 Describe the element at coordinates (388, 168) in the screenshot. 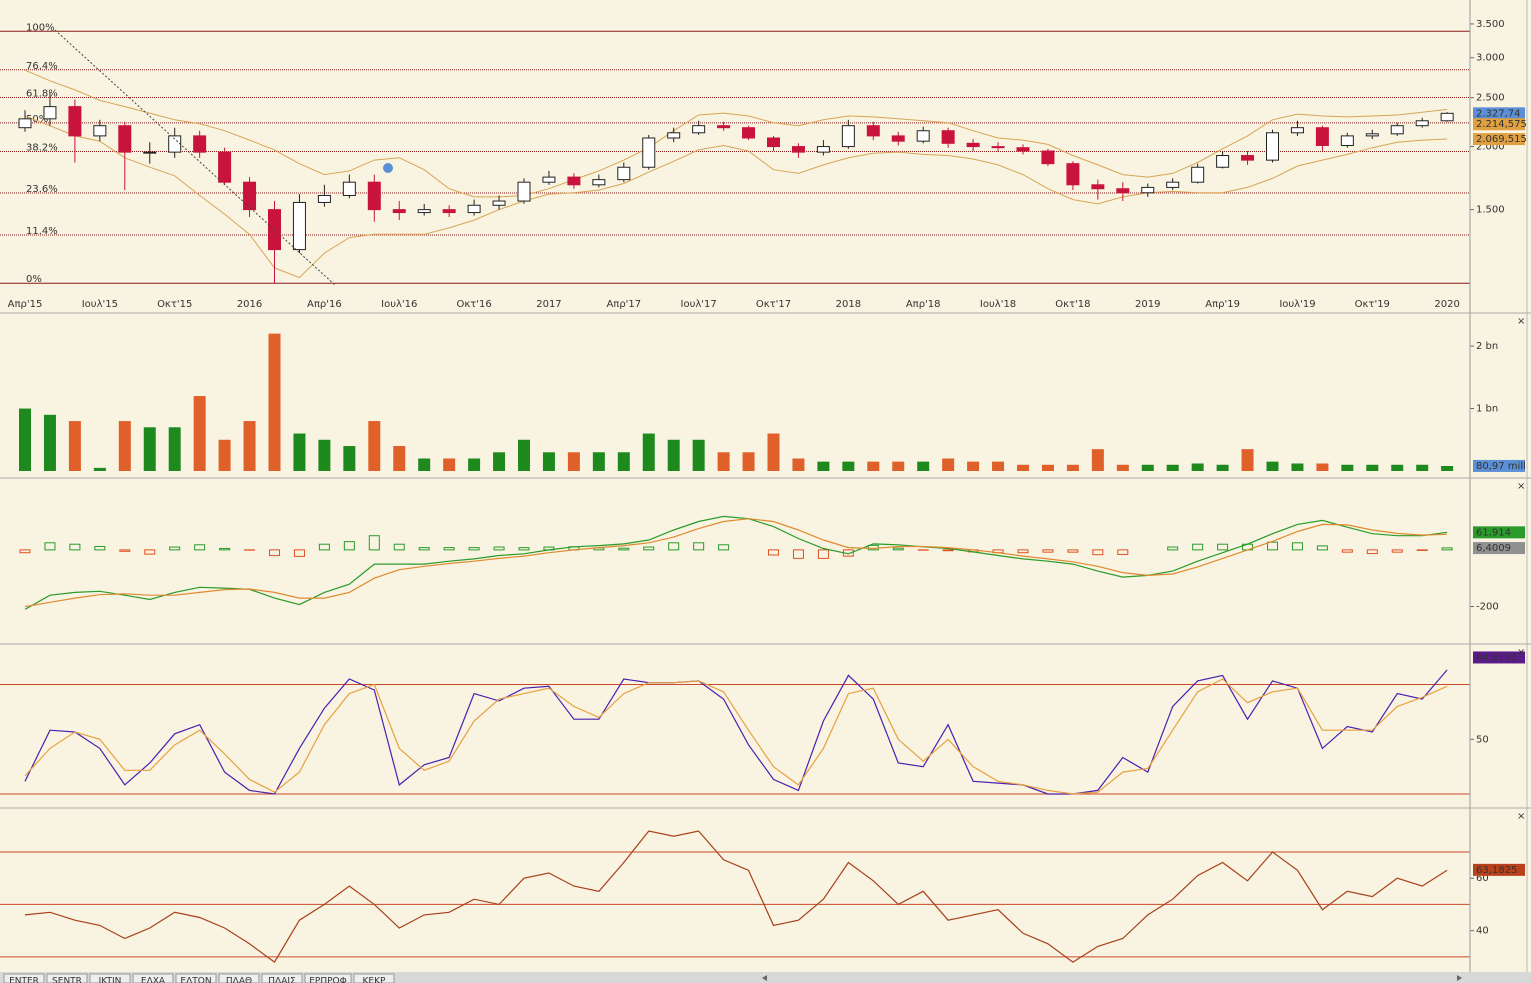

I see `event-marker` at that location.